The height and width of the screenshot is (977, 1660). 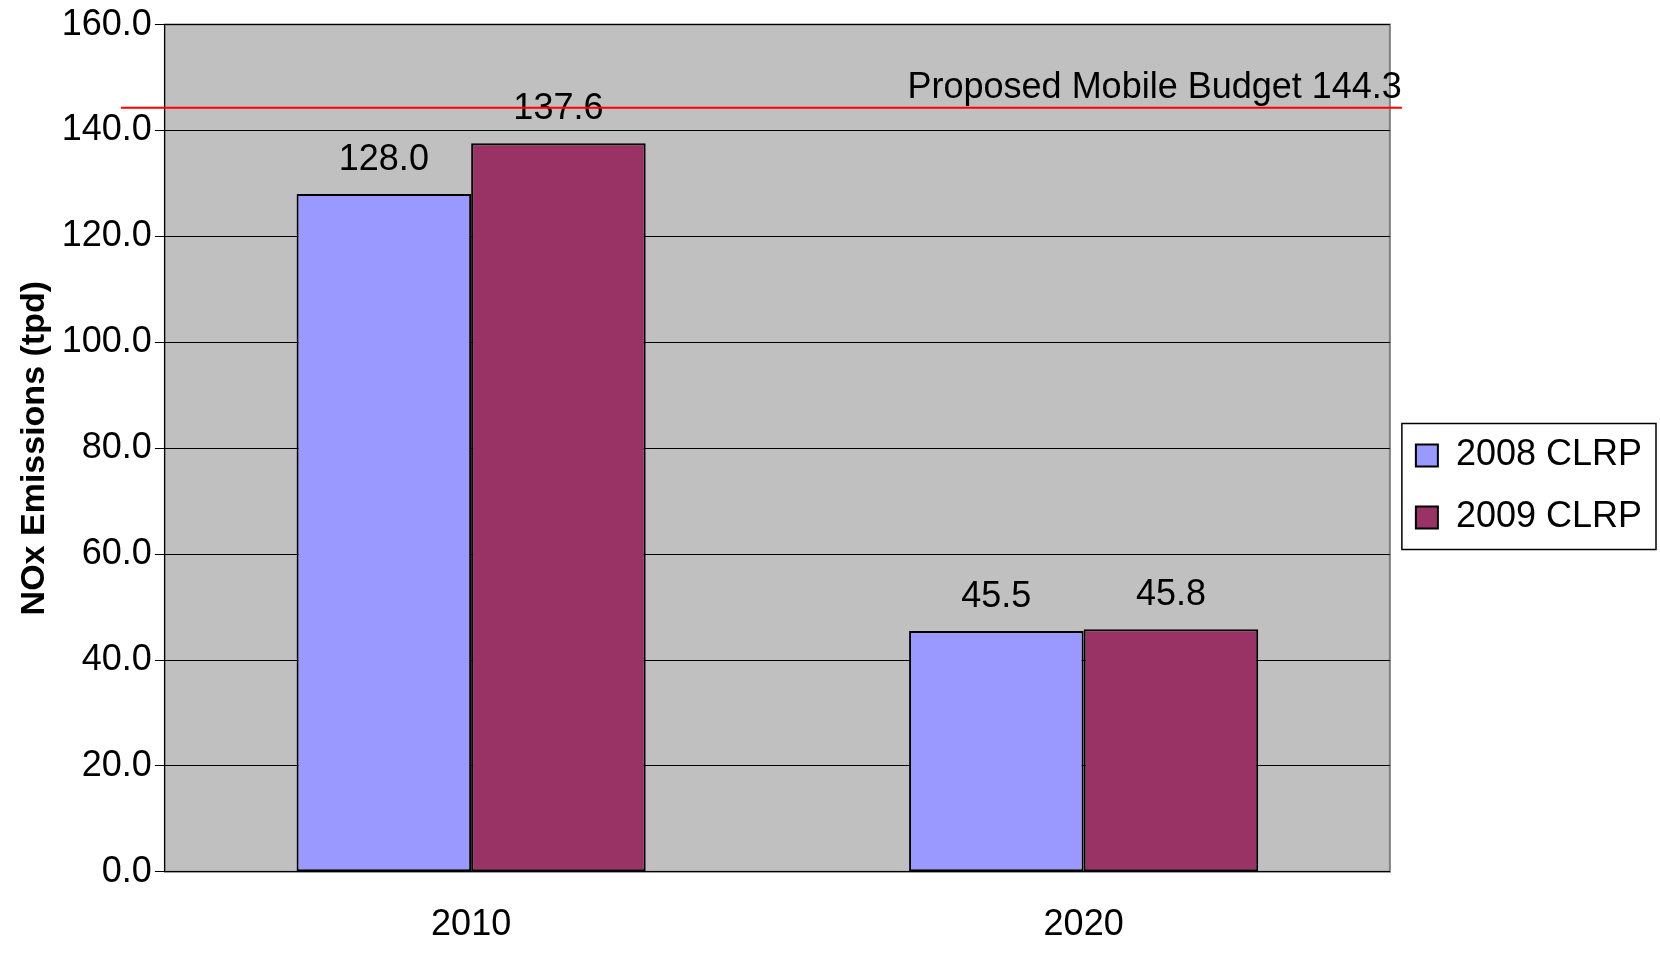 I want to click on y-axis-title: NOx Emissions (tpd), so click(x=31, y=448).